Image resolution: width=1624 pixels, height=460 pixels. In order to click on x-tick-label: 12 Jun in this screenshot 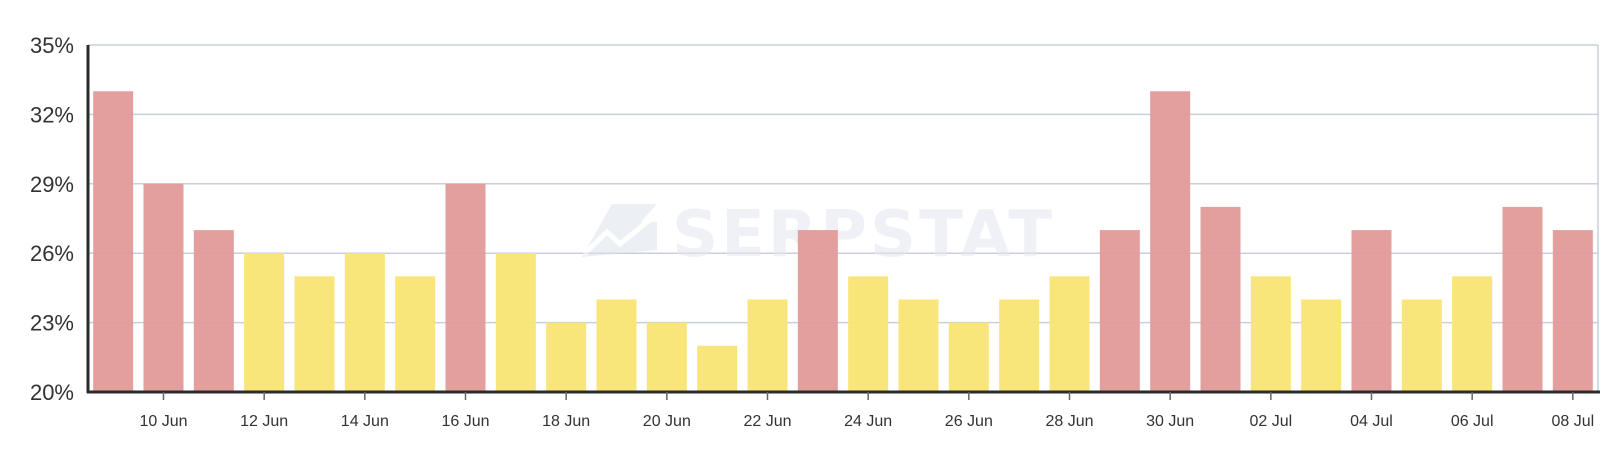, I will do `click(264, 421)`.